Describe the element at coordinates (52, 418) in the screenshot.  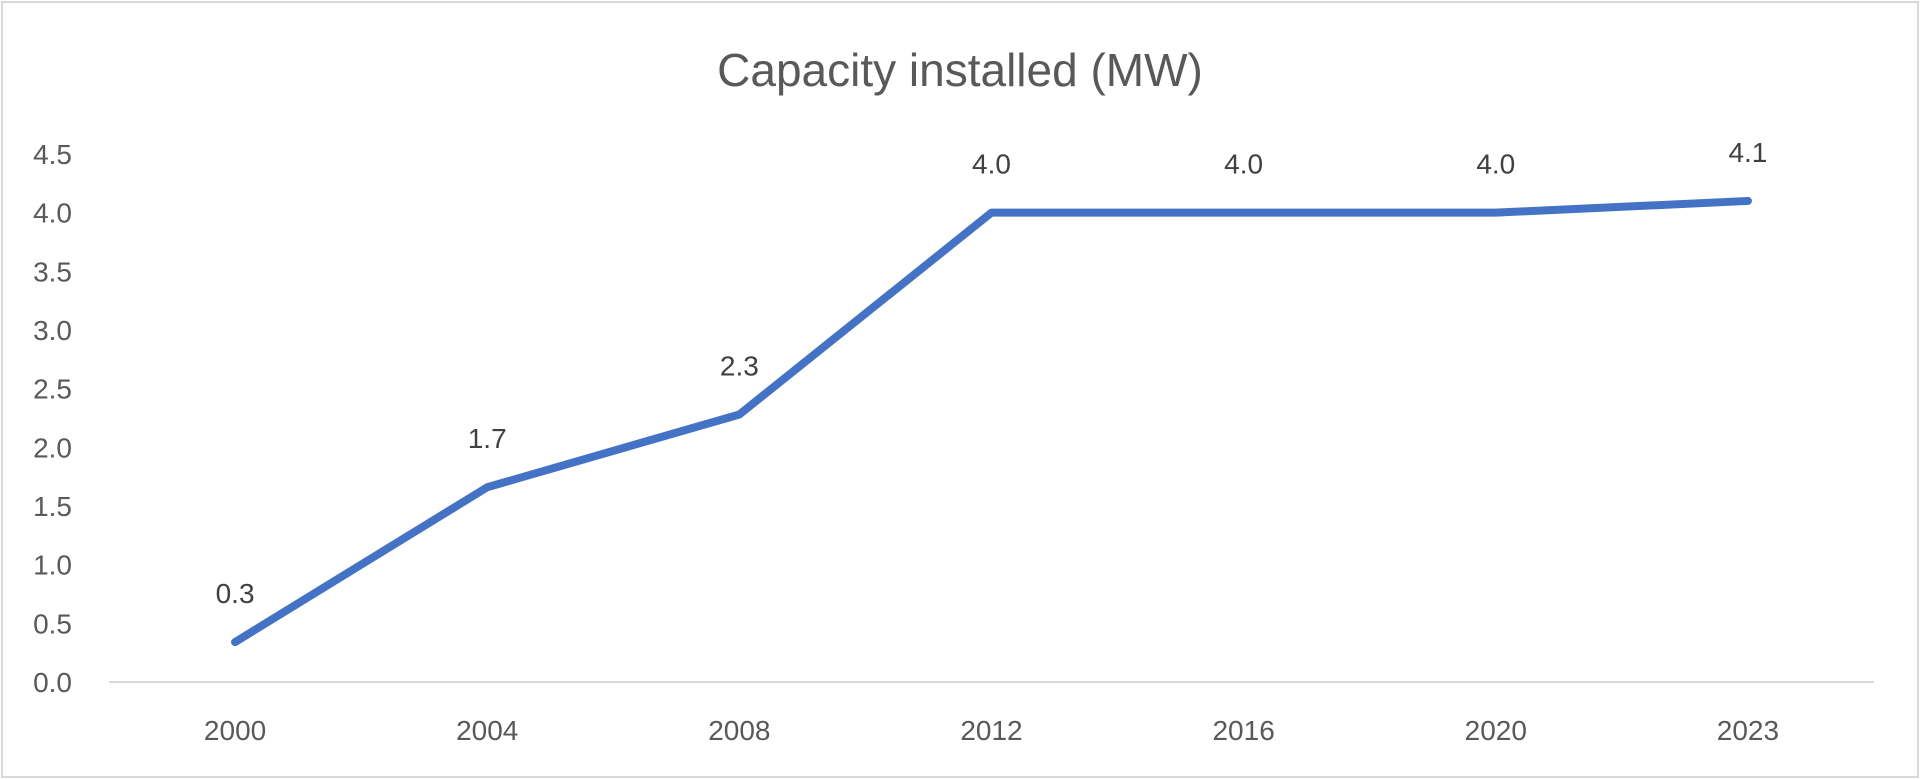
I see `y-axis-tick-labels: 0.0 0.5 1.0 1.5 2.0 2.5 3.0 3.5 4.0 4.5` at that location.